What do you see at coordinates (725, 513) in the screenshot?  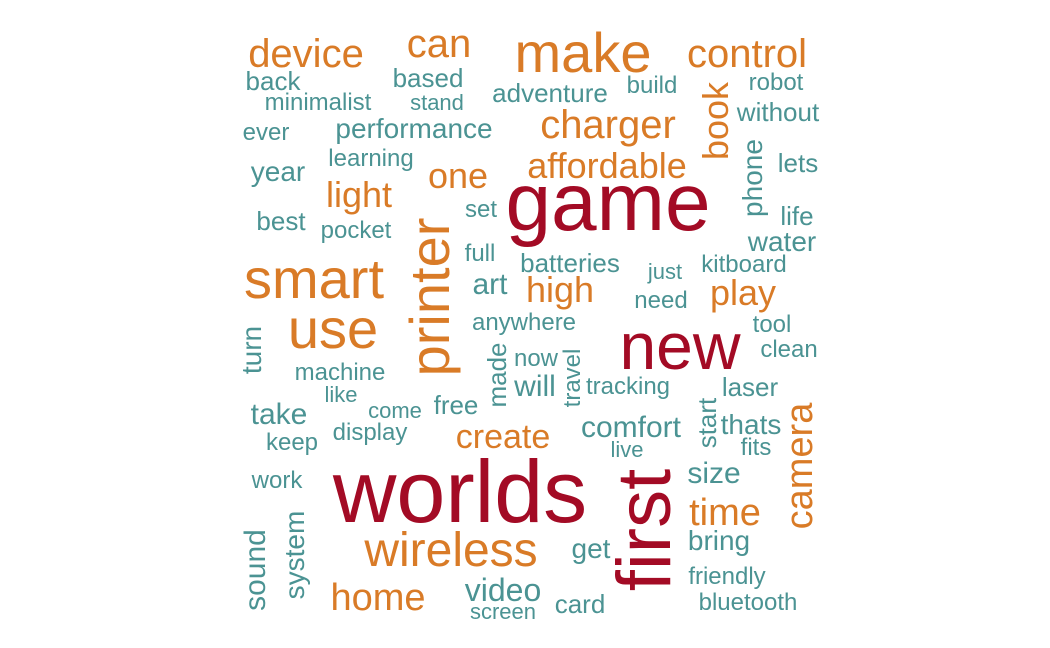 I see `word-time: time` at bounding box center [725, 513].